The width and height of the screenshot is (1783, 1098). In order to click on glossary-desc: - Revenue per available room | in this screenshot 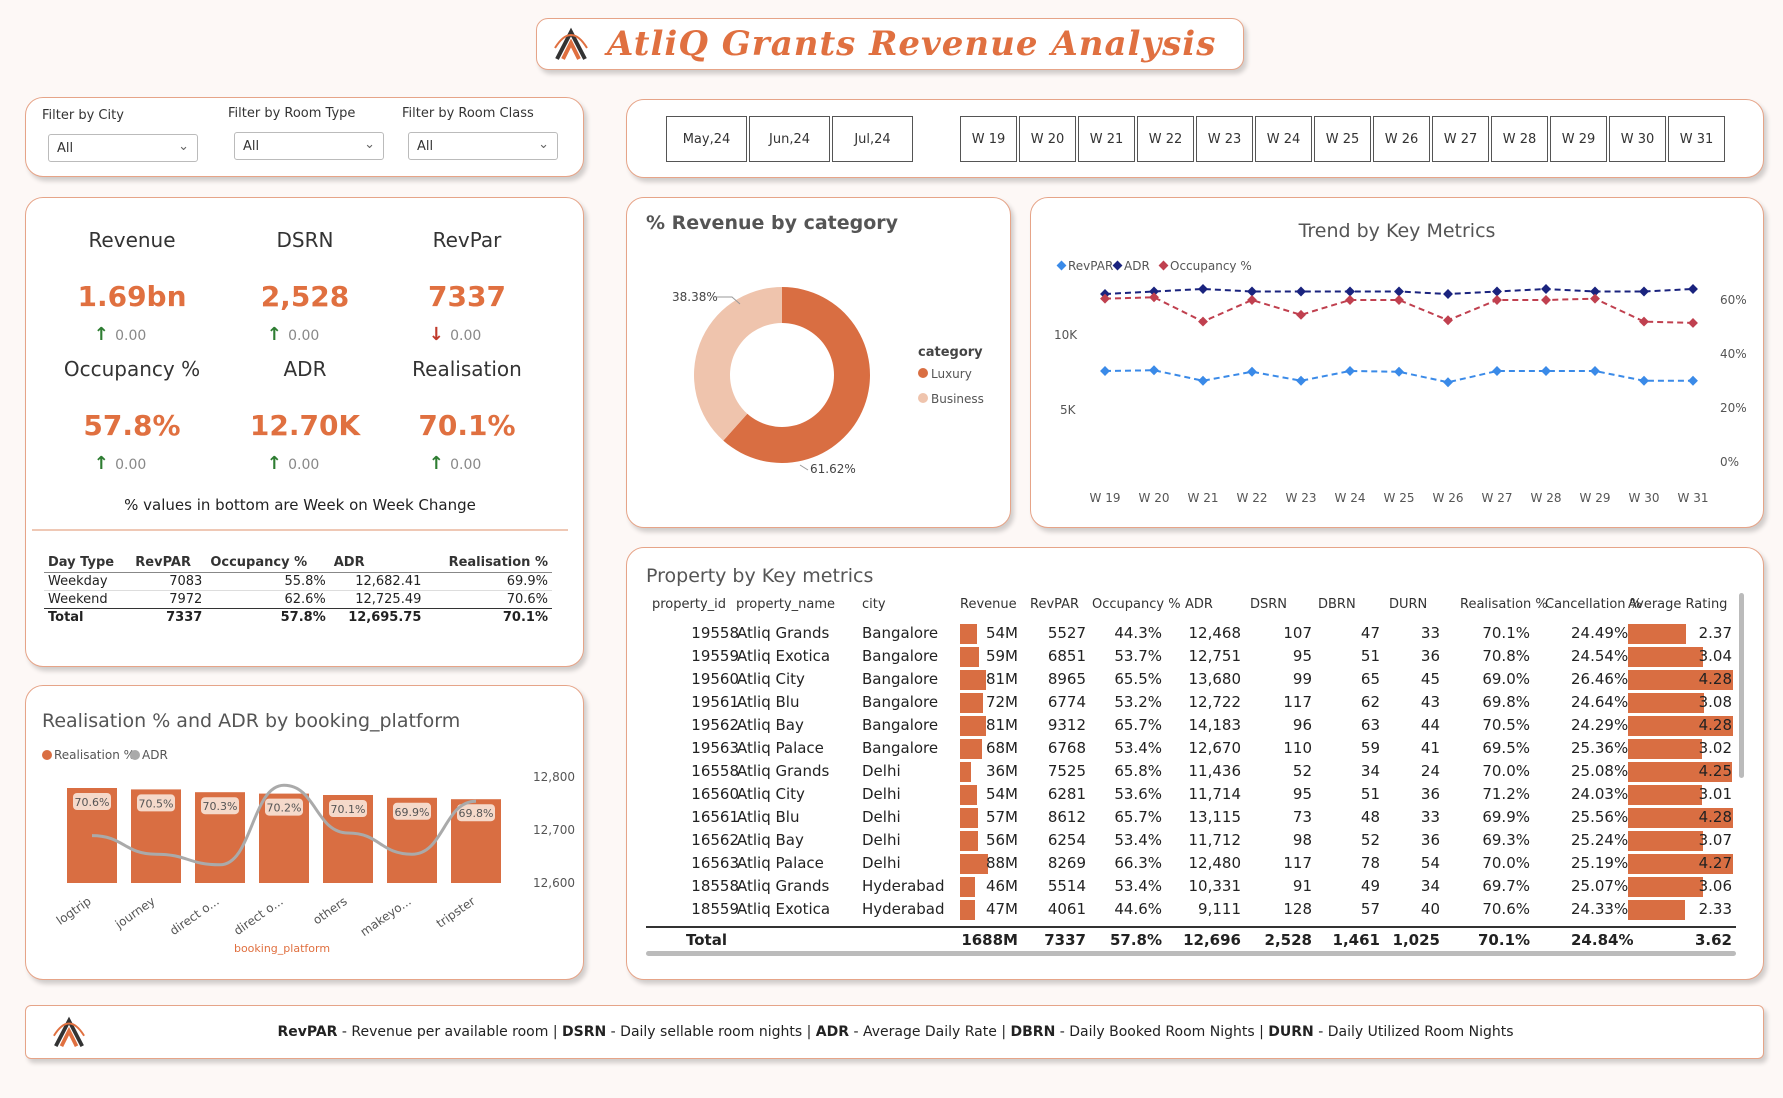, I will do `click(450, 1032)`.